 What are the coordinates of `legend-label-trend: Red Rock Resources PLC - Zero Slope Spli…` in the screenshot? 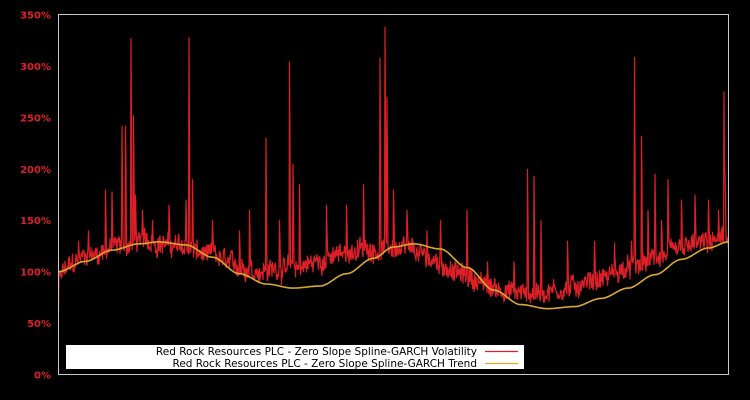 It's located at (325, 364).